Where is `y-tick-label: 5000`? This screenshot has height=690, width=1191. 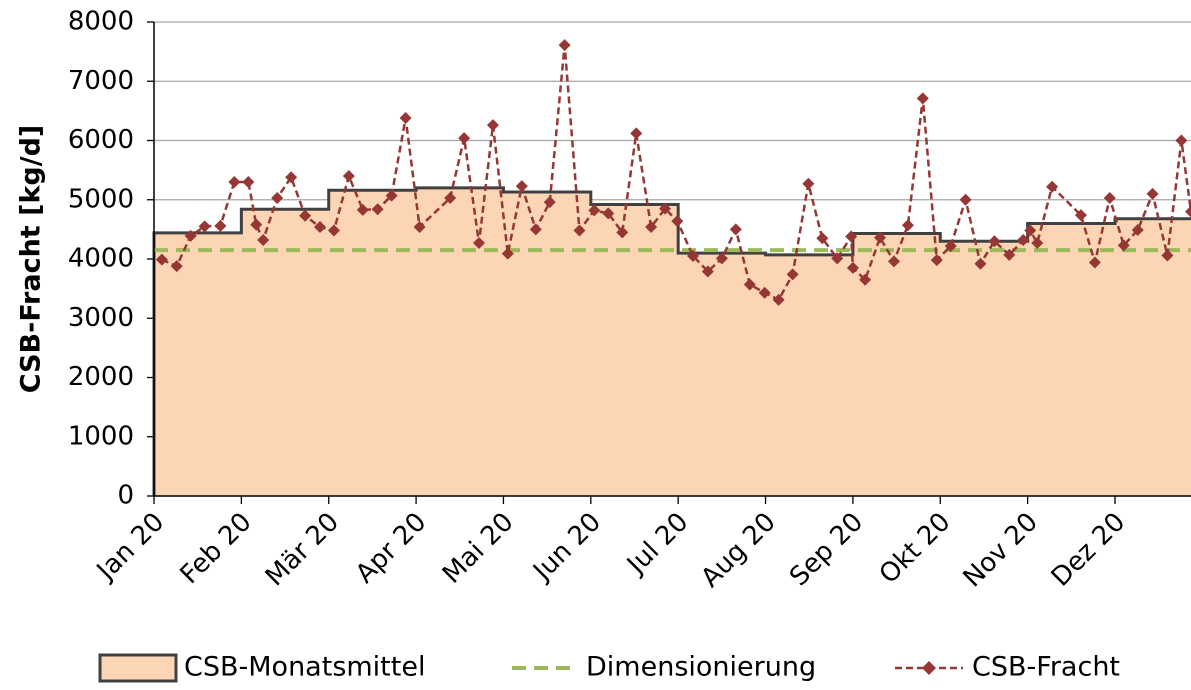 y-tick-label: 5000 is located at coordinates (101, 199).